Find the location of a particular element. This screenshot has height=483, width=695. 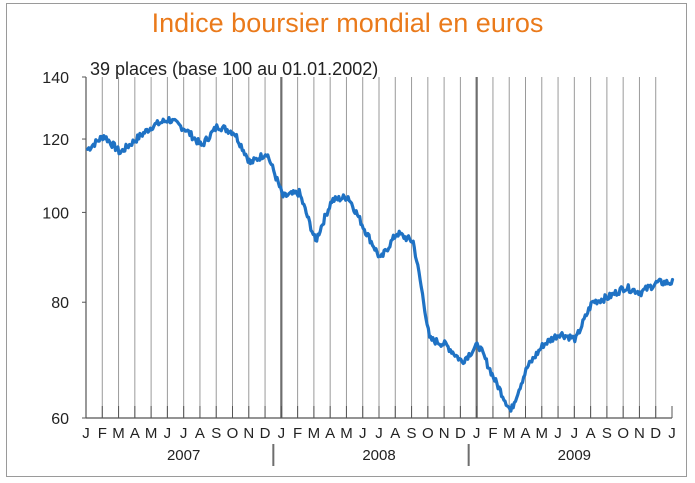

y-tick-label: 80 is located at coordinates (60, 303).